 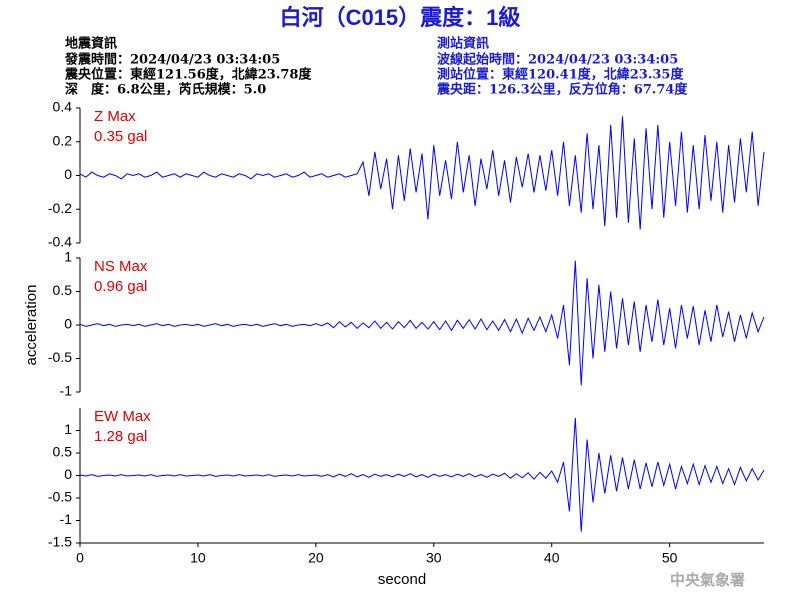 I want to click on info-right: 測站位置：東經120.41度，北緯23.35度, so click(x=560, y=75).